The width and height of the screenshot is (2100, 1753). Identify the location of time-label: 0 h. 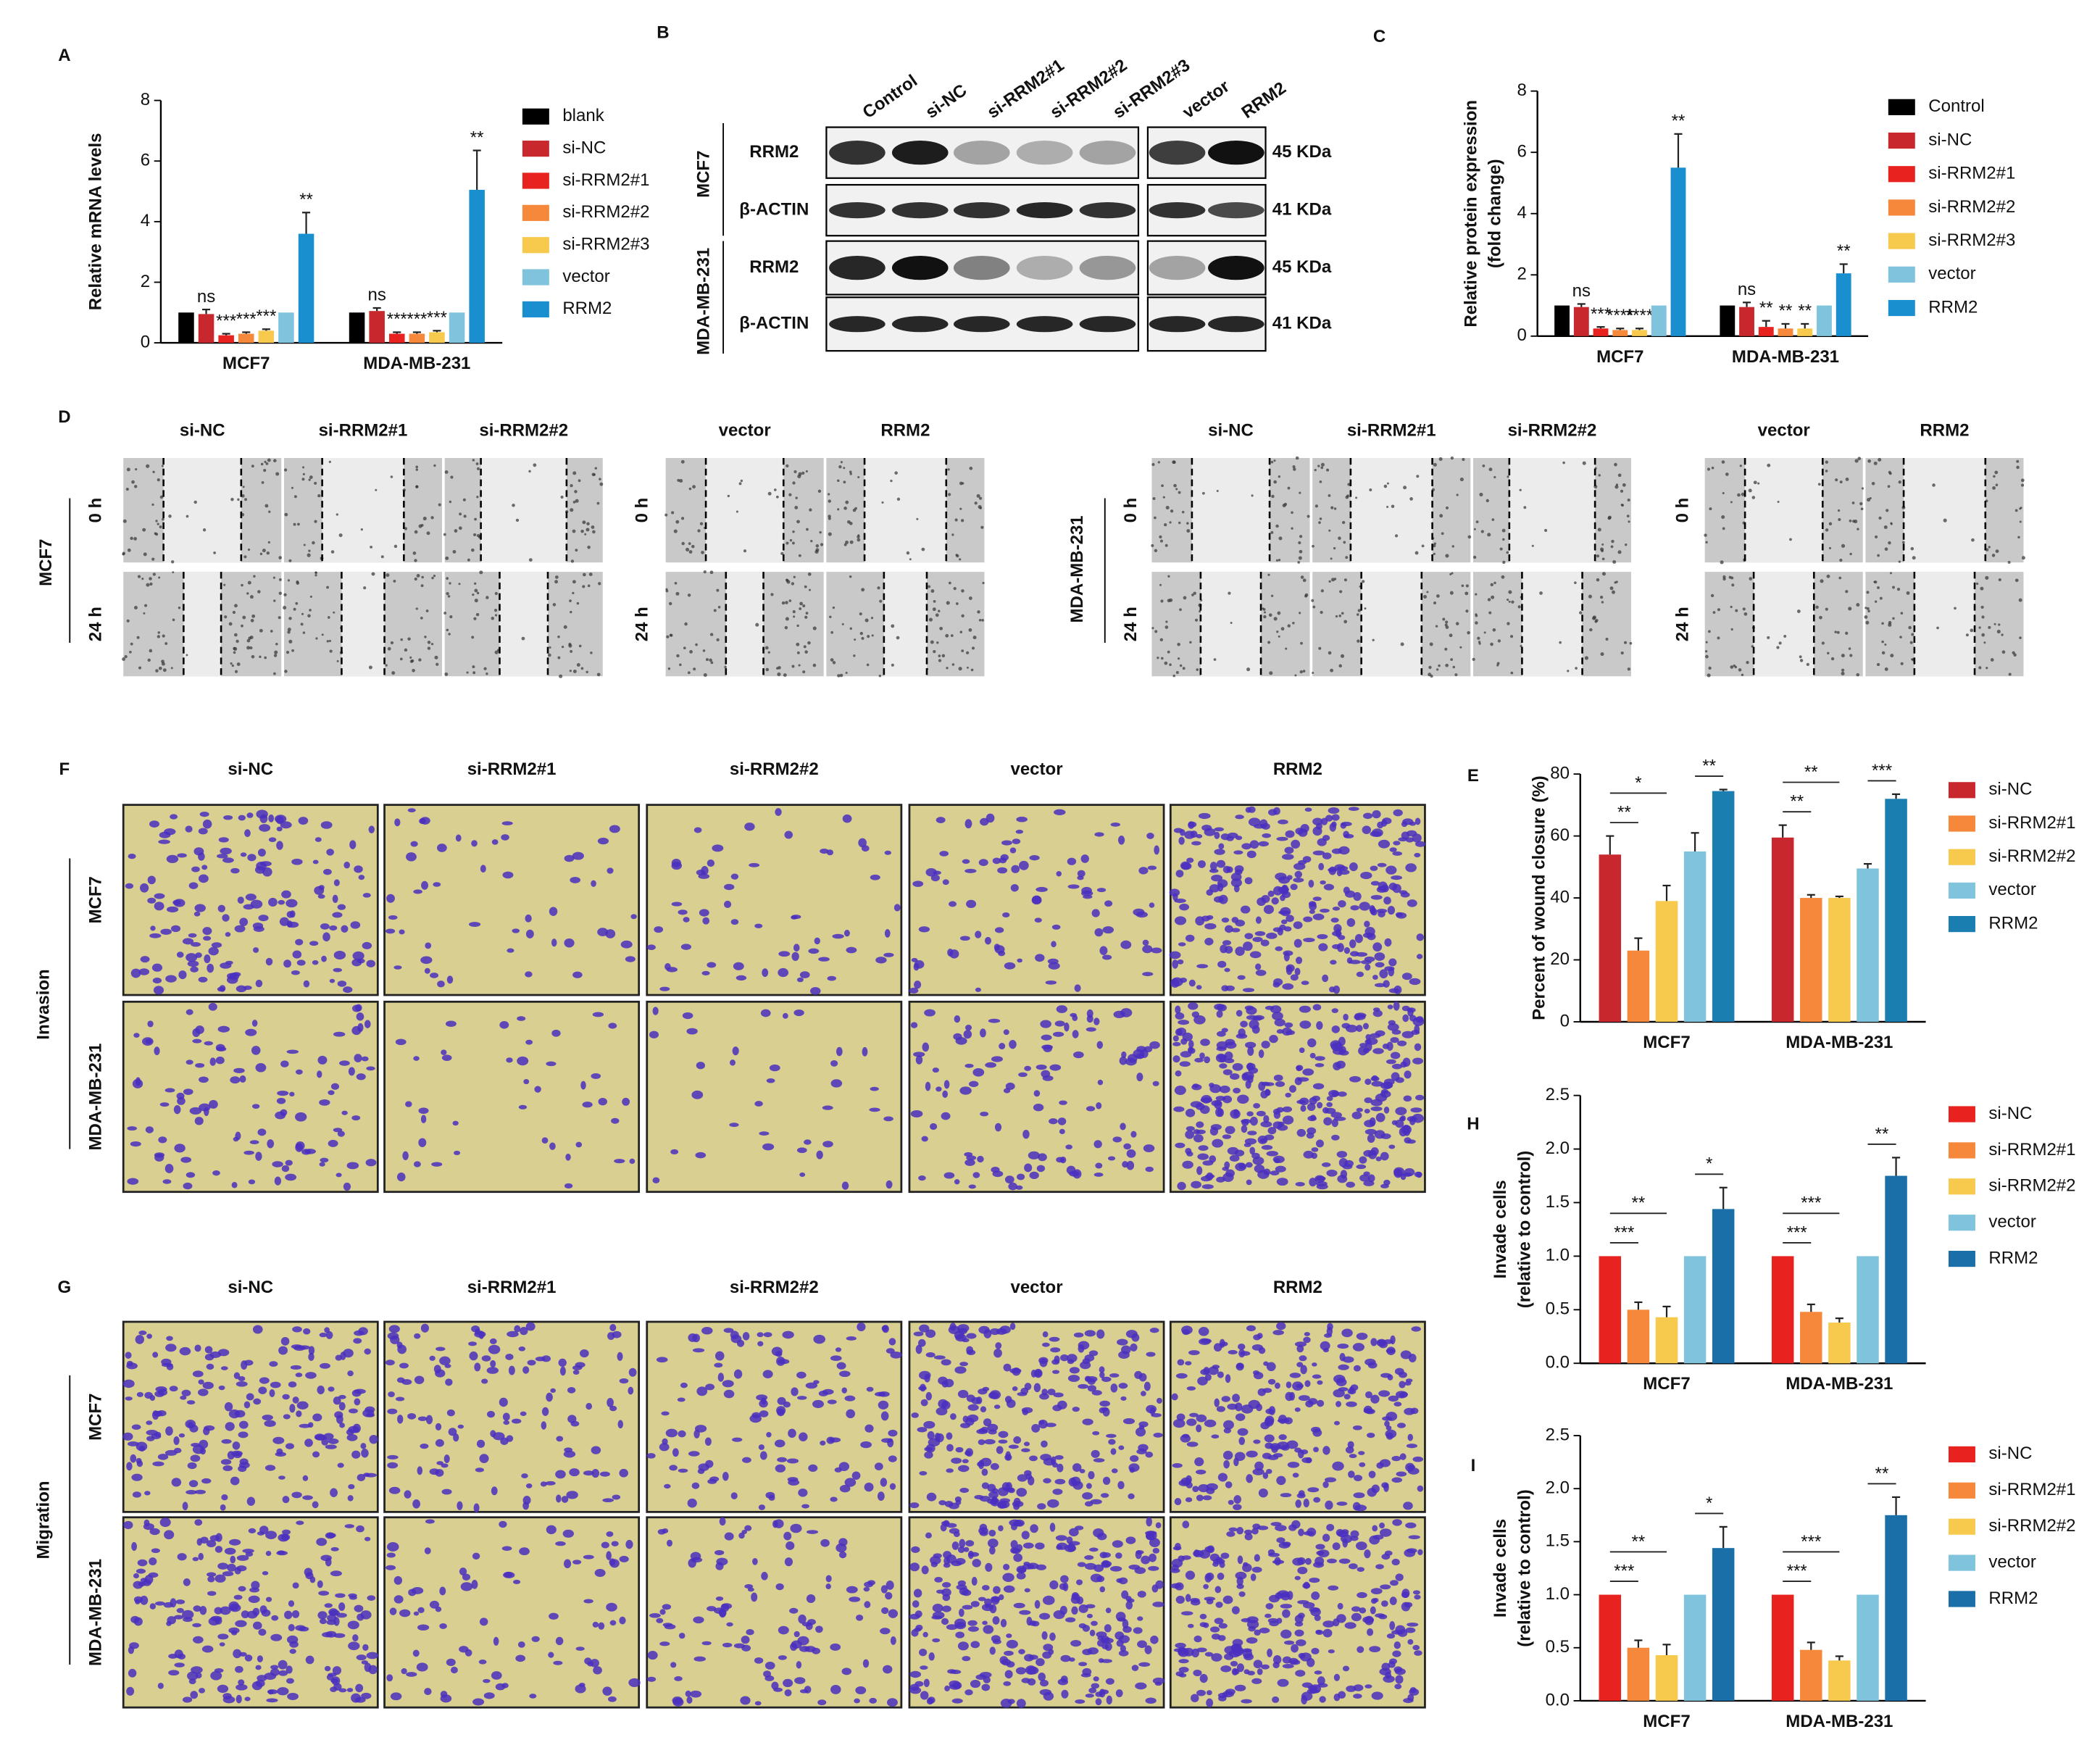
(96, 510).